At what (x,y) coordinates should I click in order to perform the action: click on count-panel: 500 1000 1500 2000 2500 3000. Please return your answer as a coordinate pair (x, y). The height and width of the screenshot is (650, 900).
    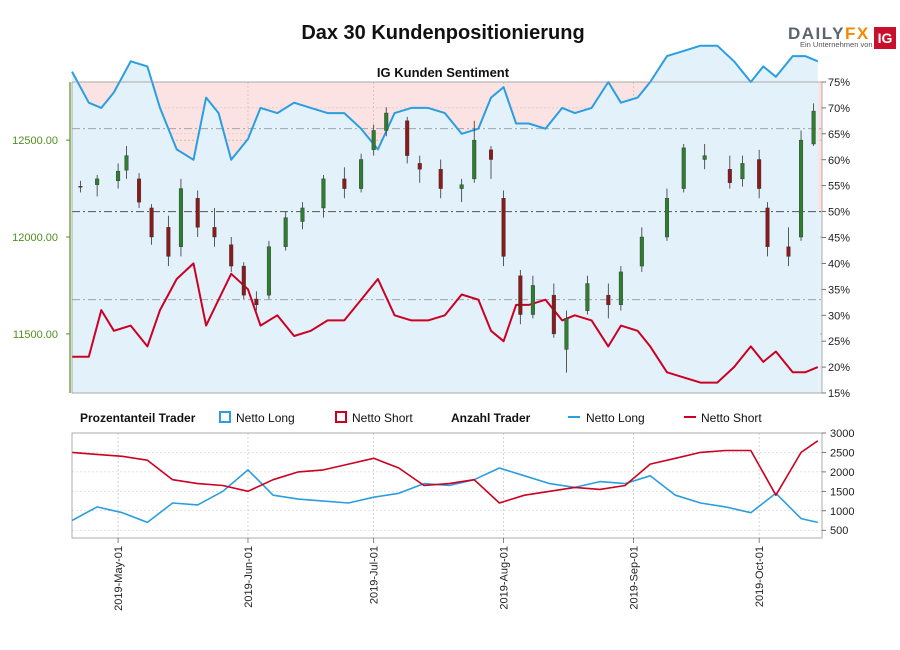
    Looking at the image, I should click on (462, 483).